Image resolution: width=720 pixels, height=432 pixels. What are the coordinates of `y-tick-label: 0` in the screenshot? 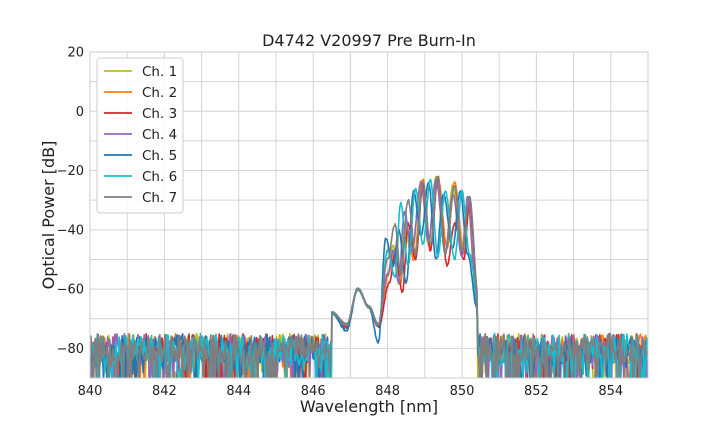 It's located at (80, 112).